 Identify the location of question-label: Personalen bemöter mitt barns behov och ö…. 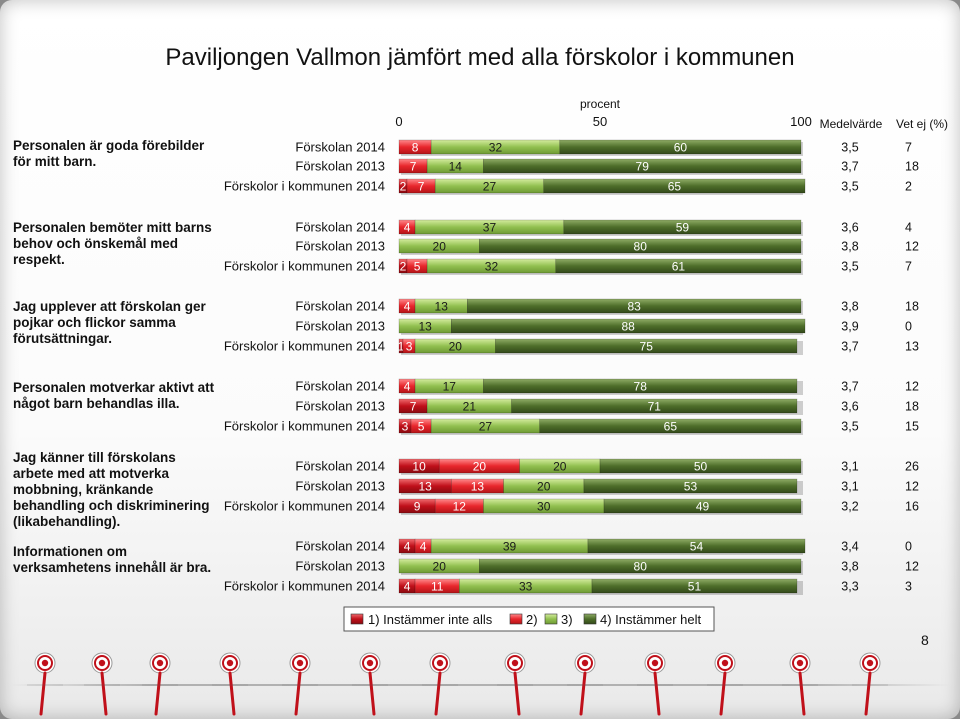
(112, 243).